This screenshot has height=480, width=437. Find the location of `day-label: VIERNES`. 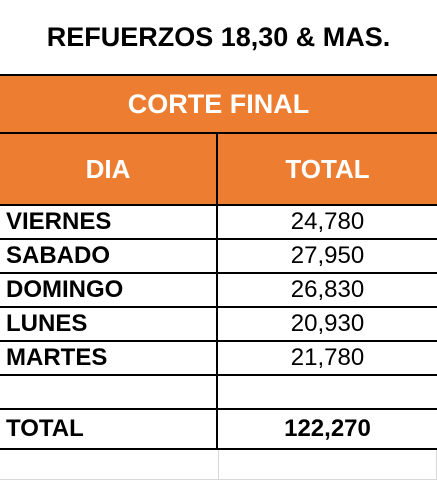

day-label: VIERNES is located at coordinates (59, 221).